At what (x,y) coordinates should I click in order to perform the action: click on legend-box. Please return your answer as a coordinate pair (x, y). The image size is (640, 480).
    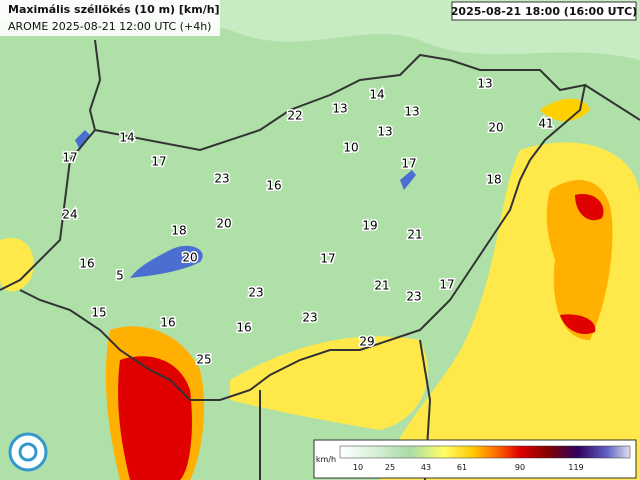
    Looking at the image, I should click on (475, 459).